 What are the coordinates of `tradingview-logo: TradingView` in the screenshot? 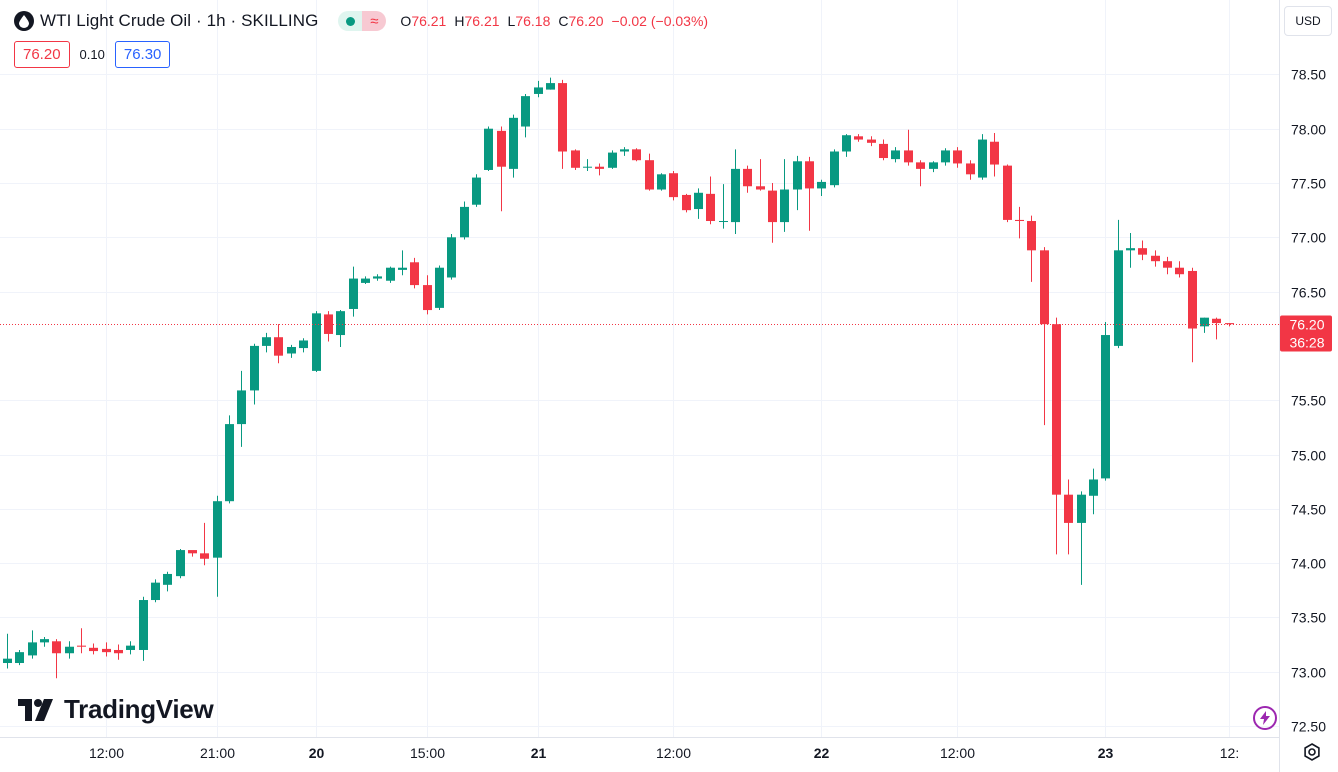 It's located at (116, 709).